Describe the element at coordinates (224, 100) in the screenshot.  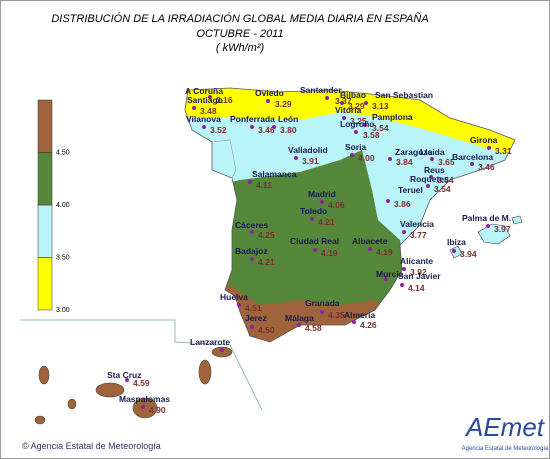
I see `station-value: 3.16` at that location.